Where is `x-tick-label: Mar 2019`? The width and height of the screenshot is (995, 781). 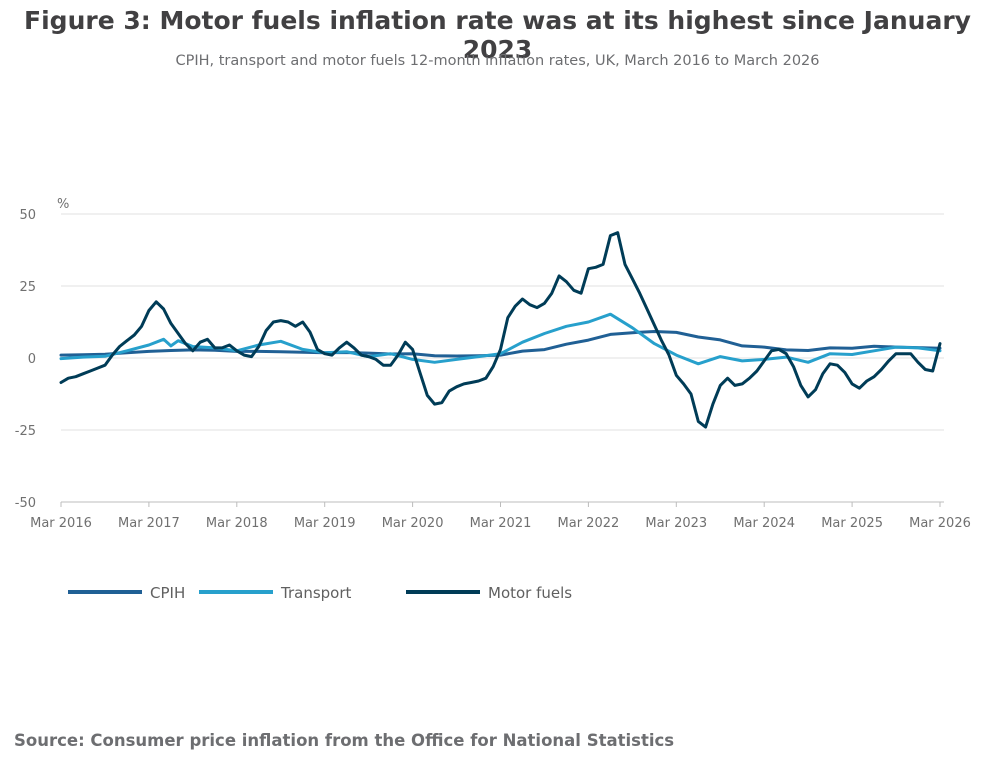
x-tick-label: Mar 2019 is located at coordinates (325, 523).